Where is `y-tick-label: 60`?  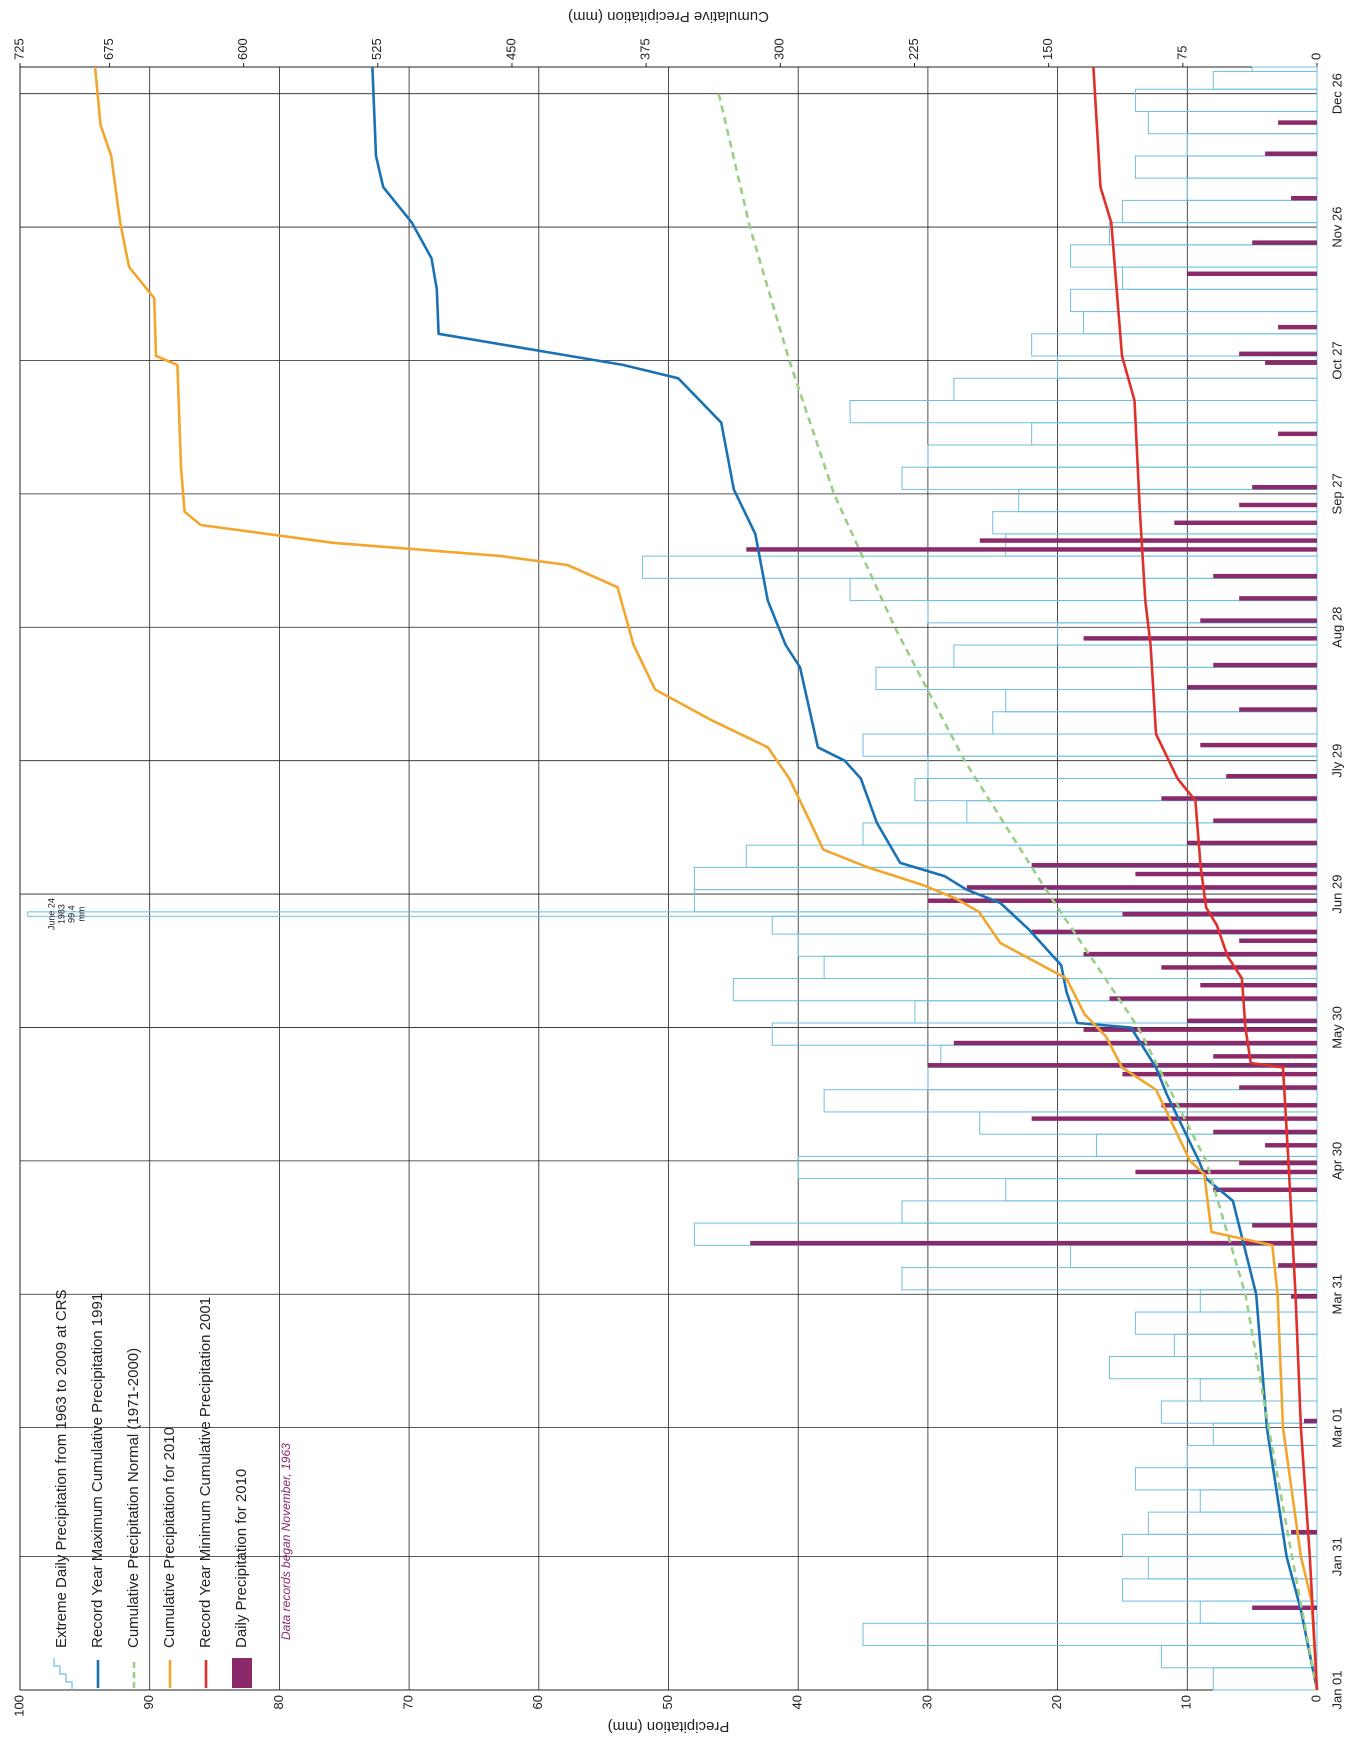
y-tick-label: 60 is located at coordinates (537, 1702).